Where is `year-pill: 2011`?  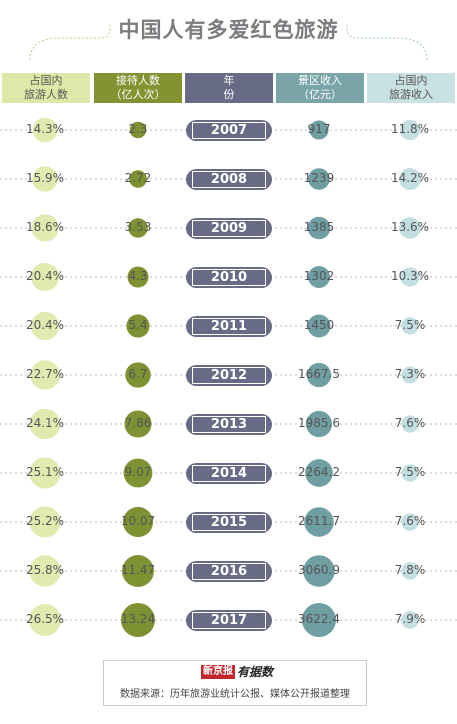
year-pill: 2011 is located at coordinates (229, 326).